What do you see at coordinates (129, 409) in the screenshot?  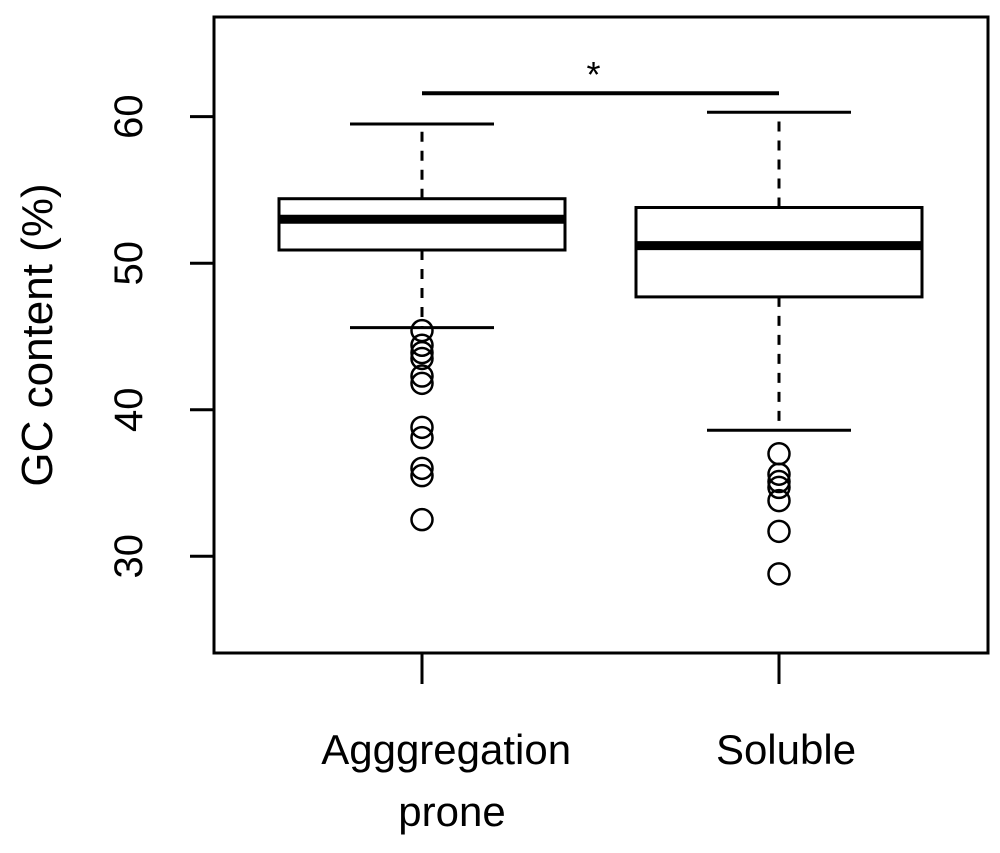 I see `y-tick-label: 40` at bounding box center [129, 409].